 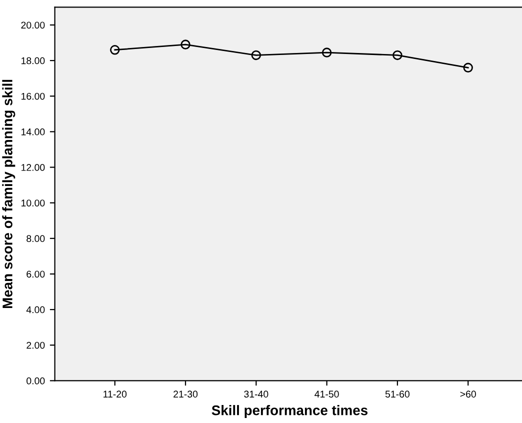 I want to click on y-tick-label: 10.00, so click(x=33, y=203).